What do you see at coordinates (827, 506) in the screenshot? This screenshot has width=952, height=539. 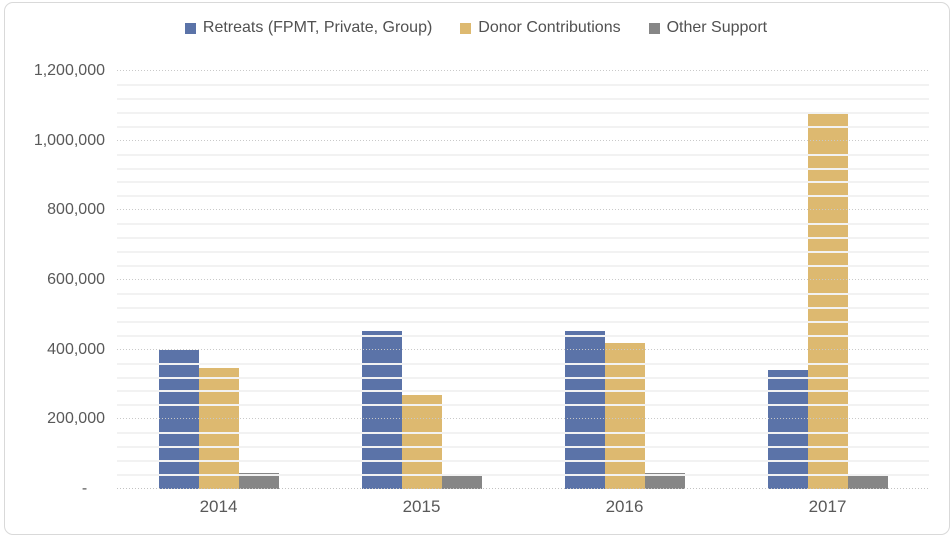 I see `x-tick-label-2017: 2017` at bounding box center [827, 506].